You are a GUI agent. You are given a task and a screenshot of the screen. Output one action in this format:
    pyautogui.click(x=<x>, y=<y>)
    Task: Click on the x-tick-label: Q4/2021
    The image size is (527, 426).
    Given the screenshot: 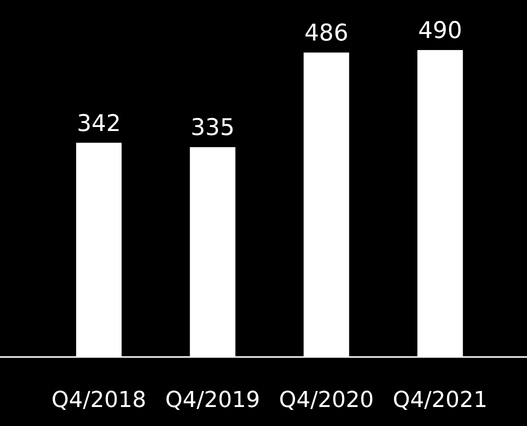 What is the action you would take?
    pyautogui.click(x=440, y=400)
    